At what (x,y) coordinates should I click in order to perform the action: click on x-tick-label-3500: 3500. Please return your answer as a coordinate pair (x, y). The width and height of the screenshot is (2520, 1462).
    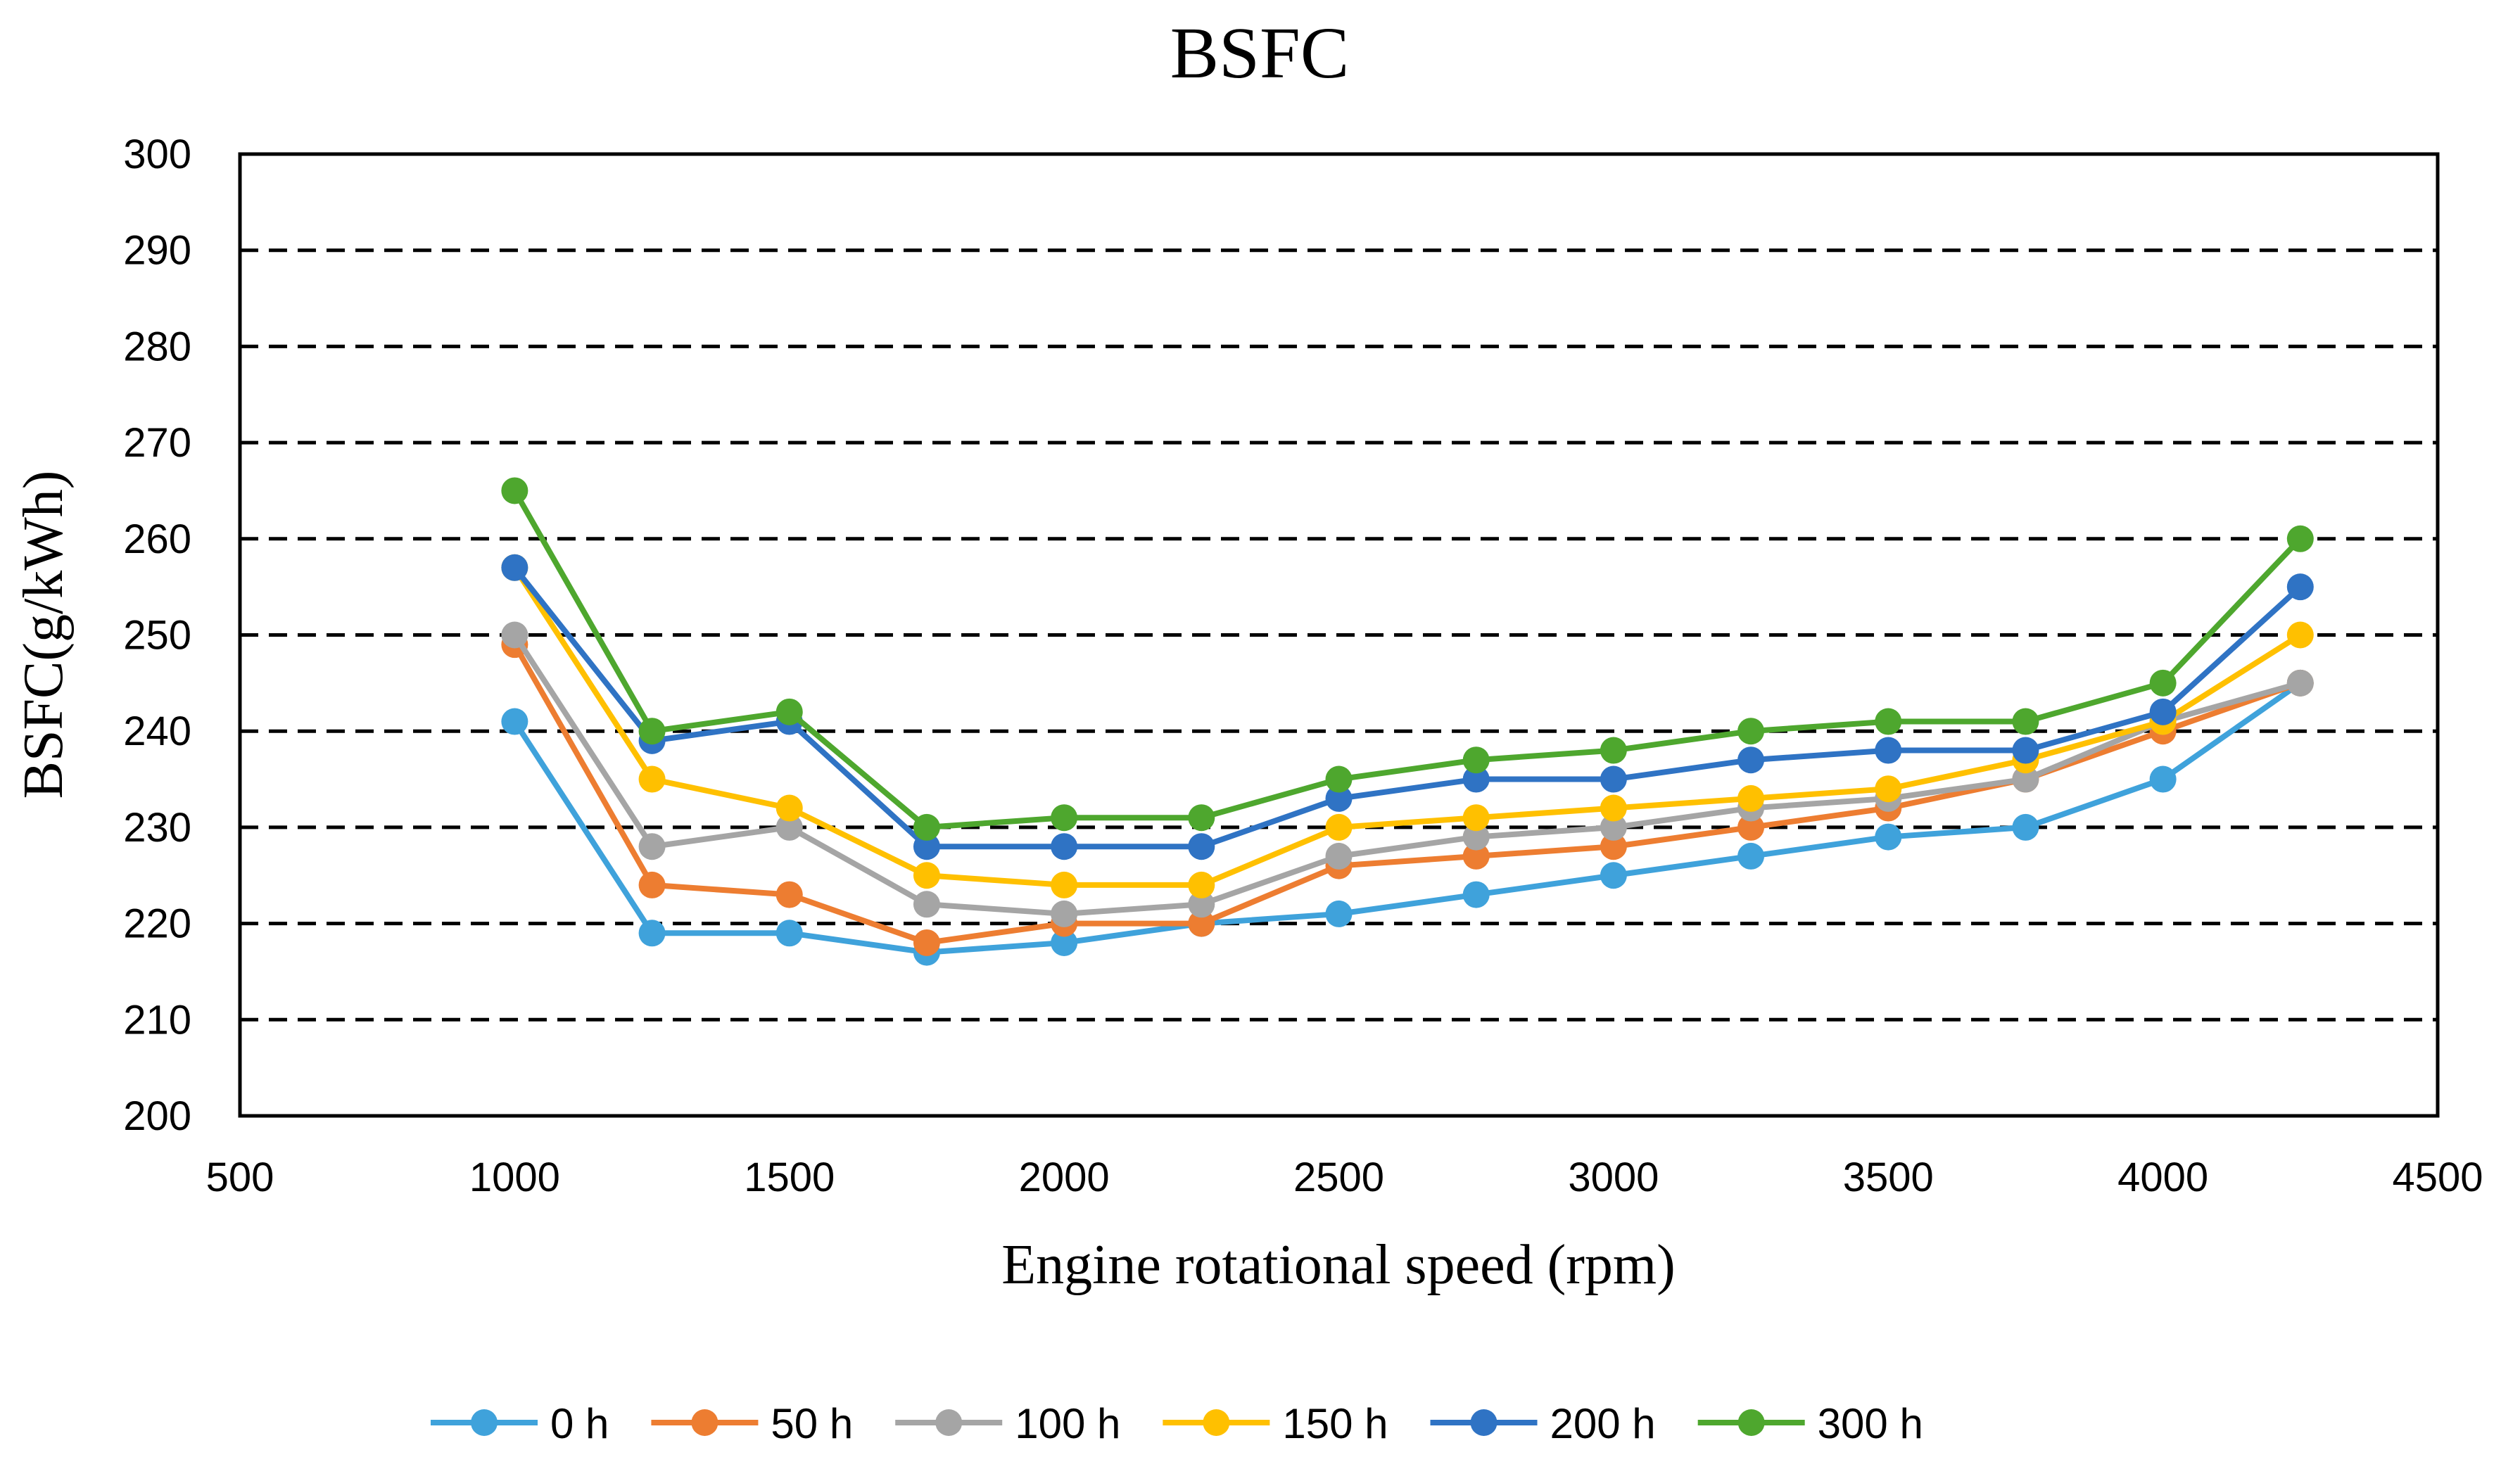
    Looking at the image, I should click on (1888, 1177).